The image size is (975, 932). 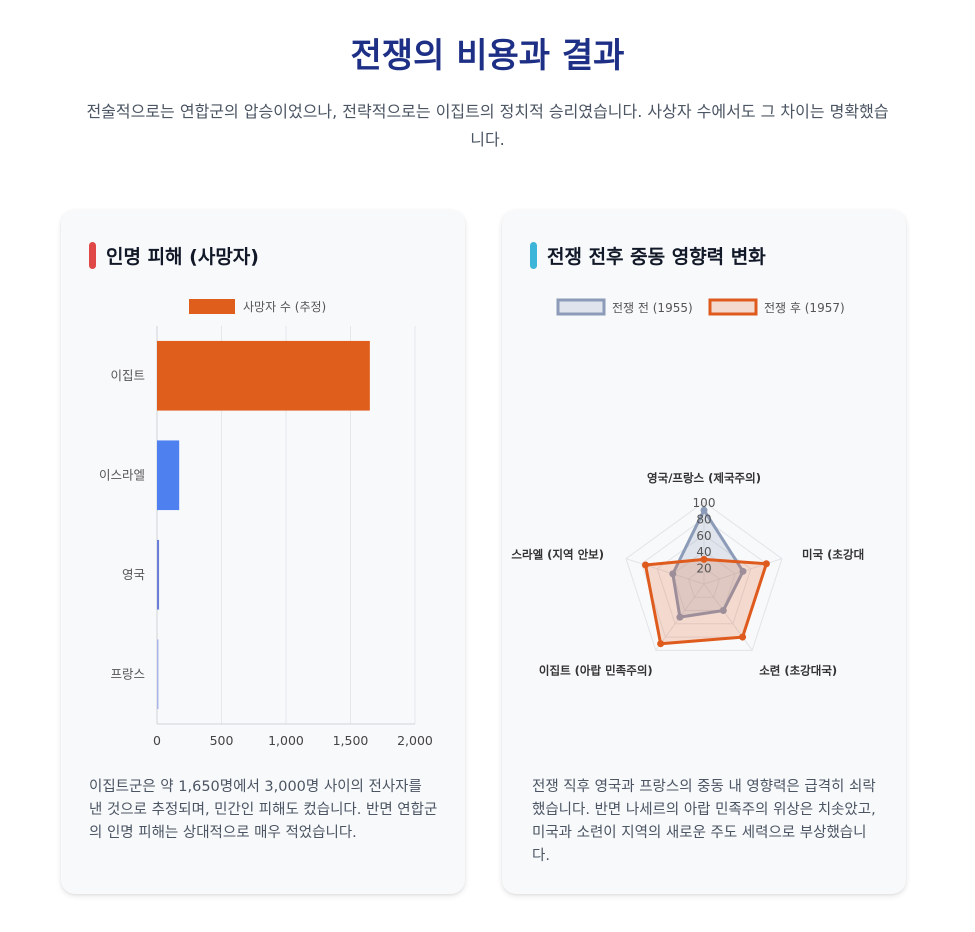 What do you see at coordinates (263, 525) in the screenshot?
I see `bar-marks` at bounding box center [263, 525].